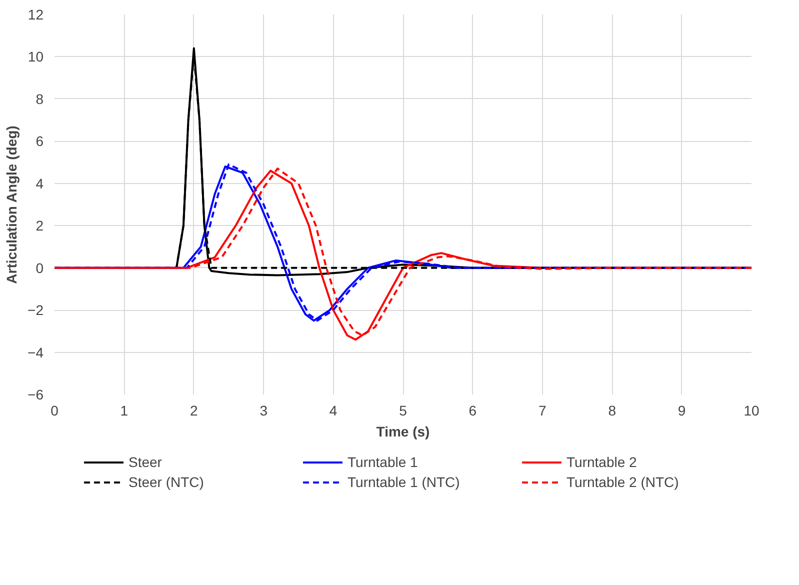 The height and width of the screenshot is (585, 799). What do you see at coordinates (682, 410) in the screenshot?
I see `x-tick-label: 9` at bounding box center [682, 410].